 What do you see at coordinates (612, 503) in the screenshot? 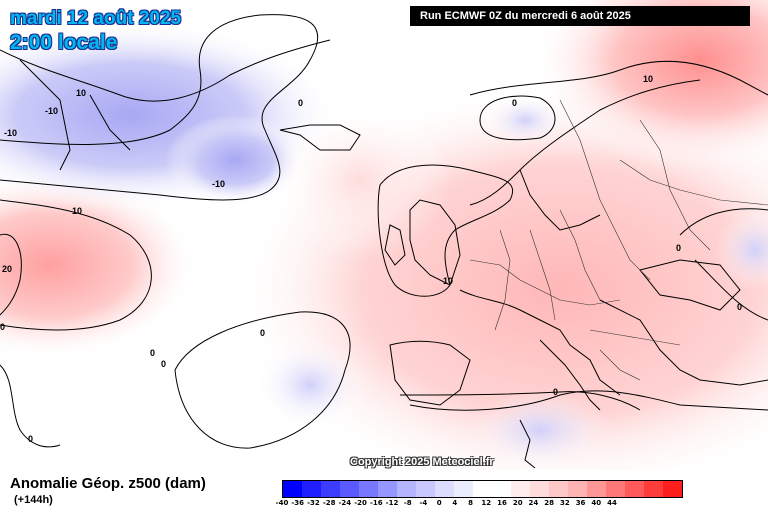
I see `scale-label: 44` at bounding box center [612, 503].